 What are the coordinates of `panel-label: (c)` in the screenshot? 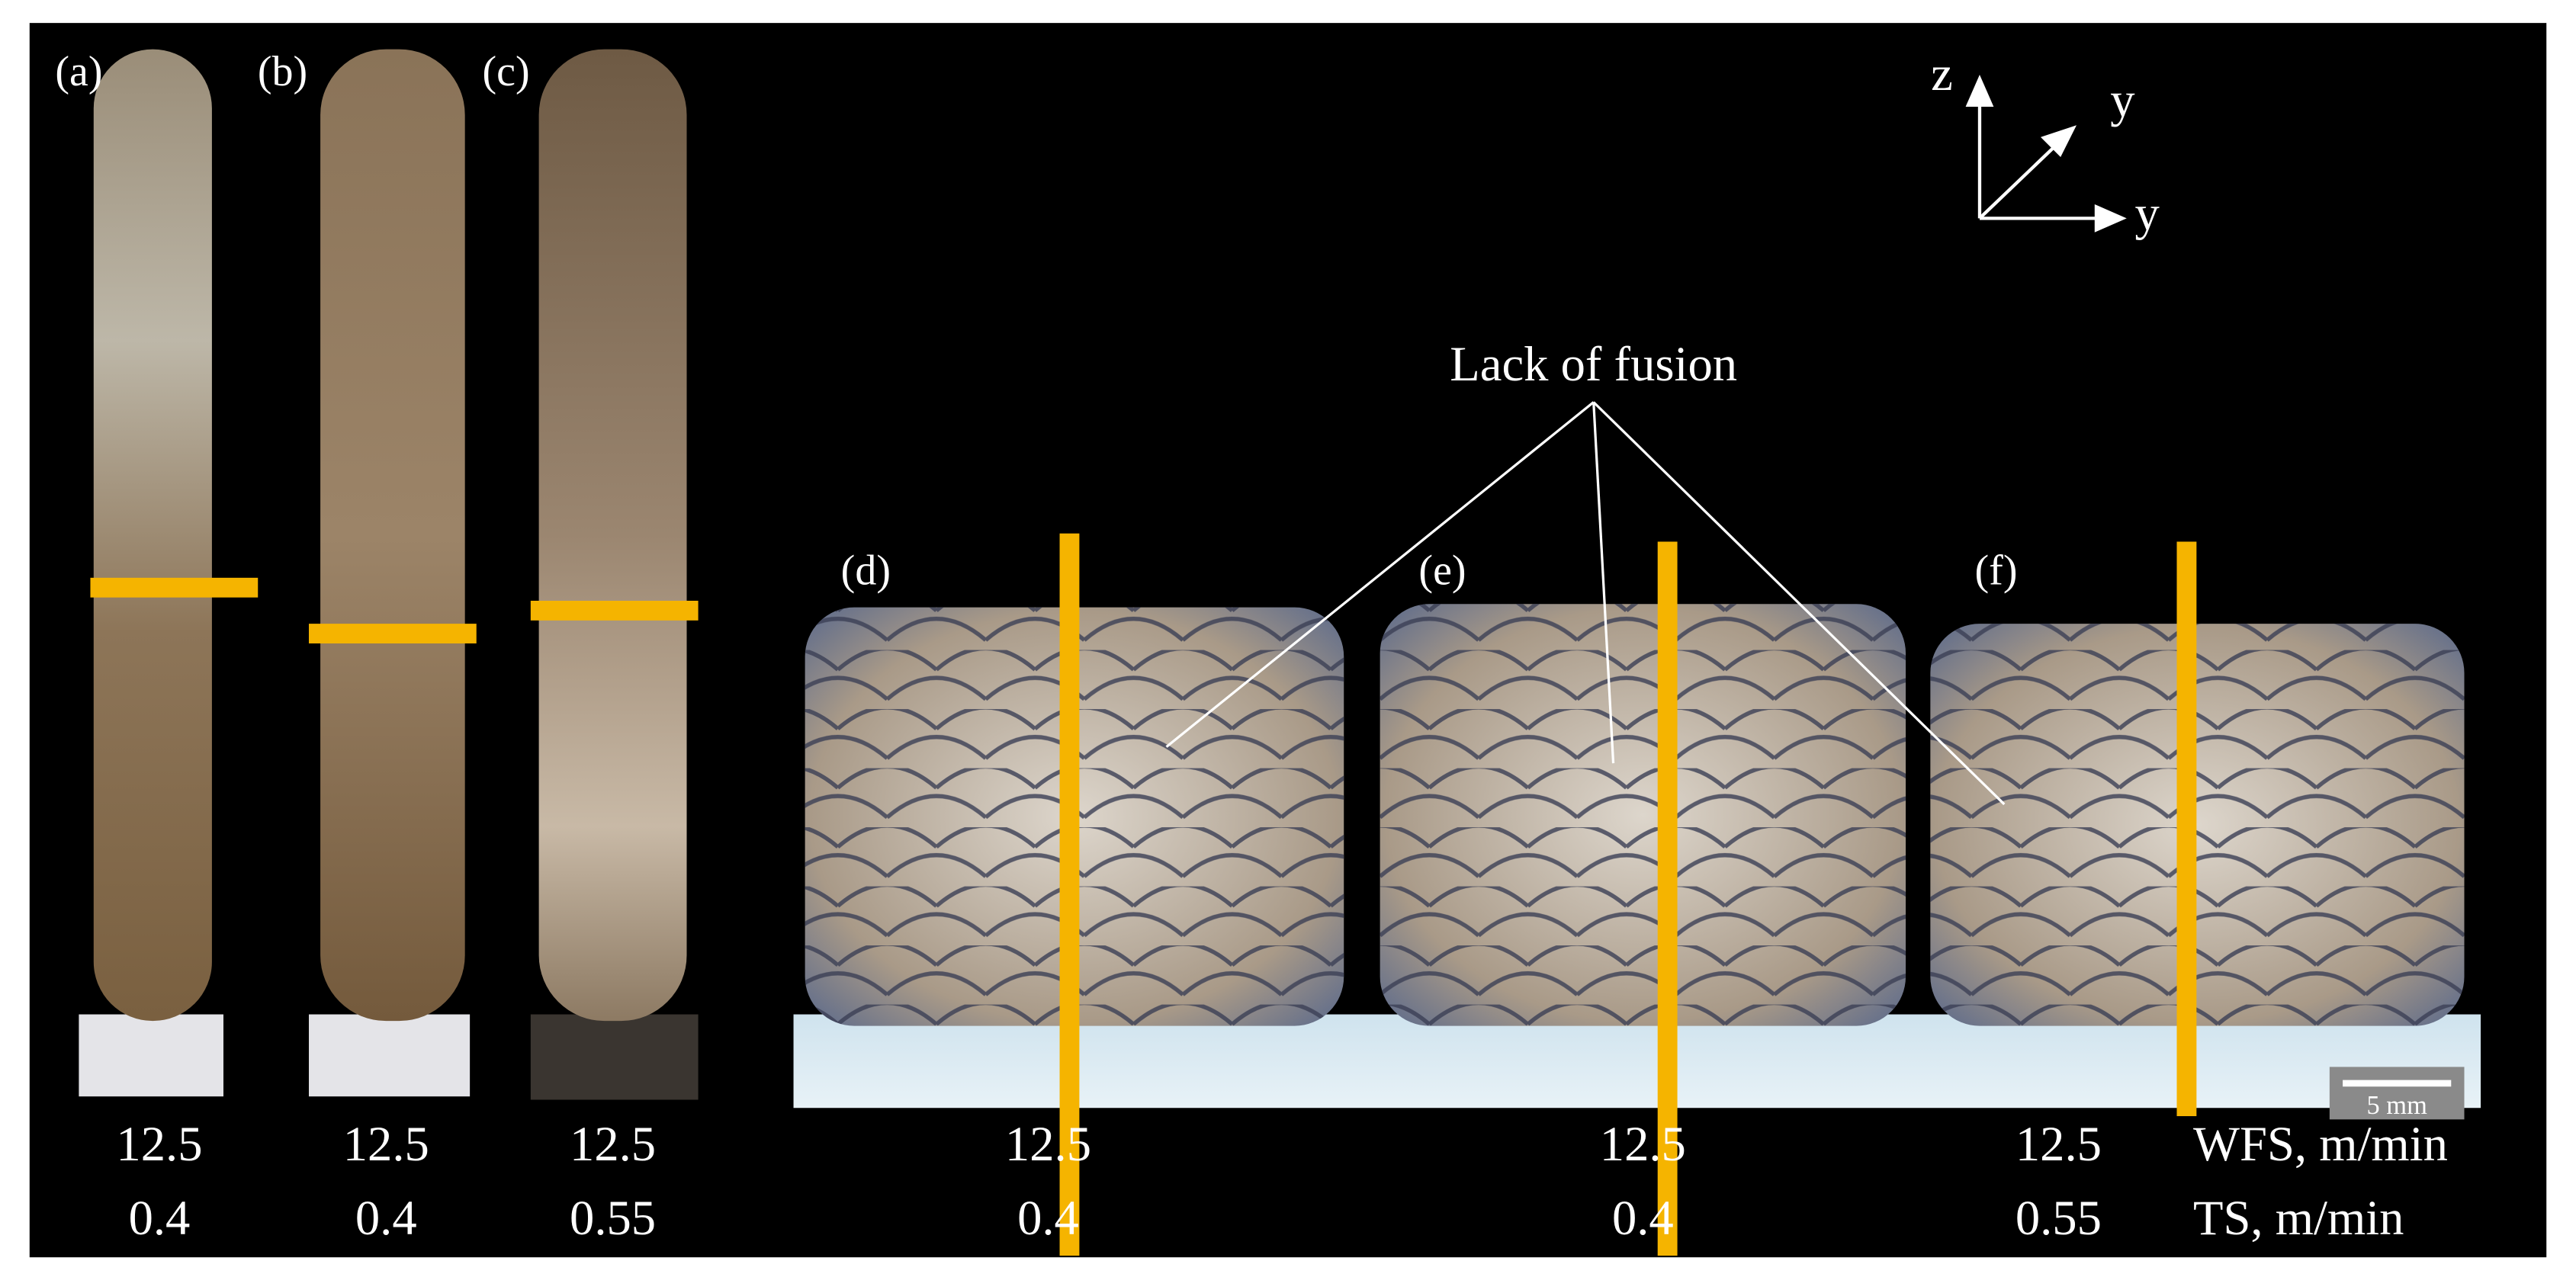 It's located at (505, 71).